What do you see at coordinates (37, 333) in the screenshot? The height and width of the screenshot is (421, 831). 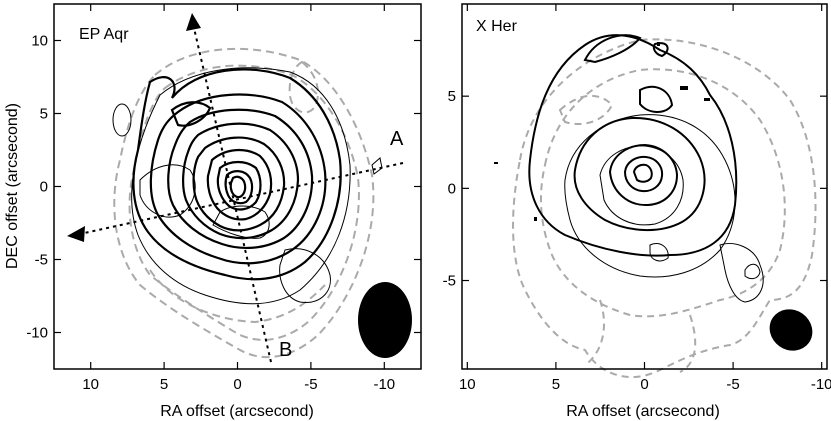 I see `y-tick-label: -10` at bounding box center [37, 333].